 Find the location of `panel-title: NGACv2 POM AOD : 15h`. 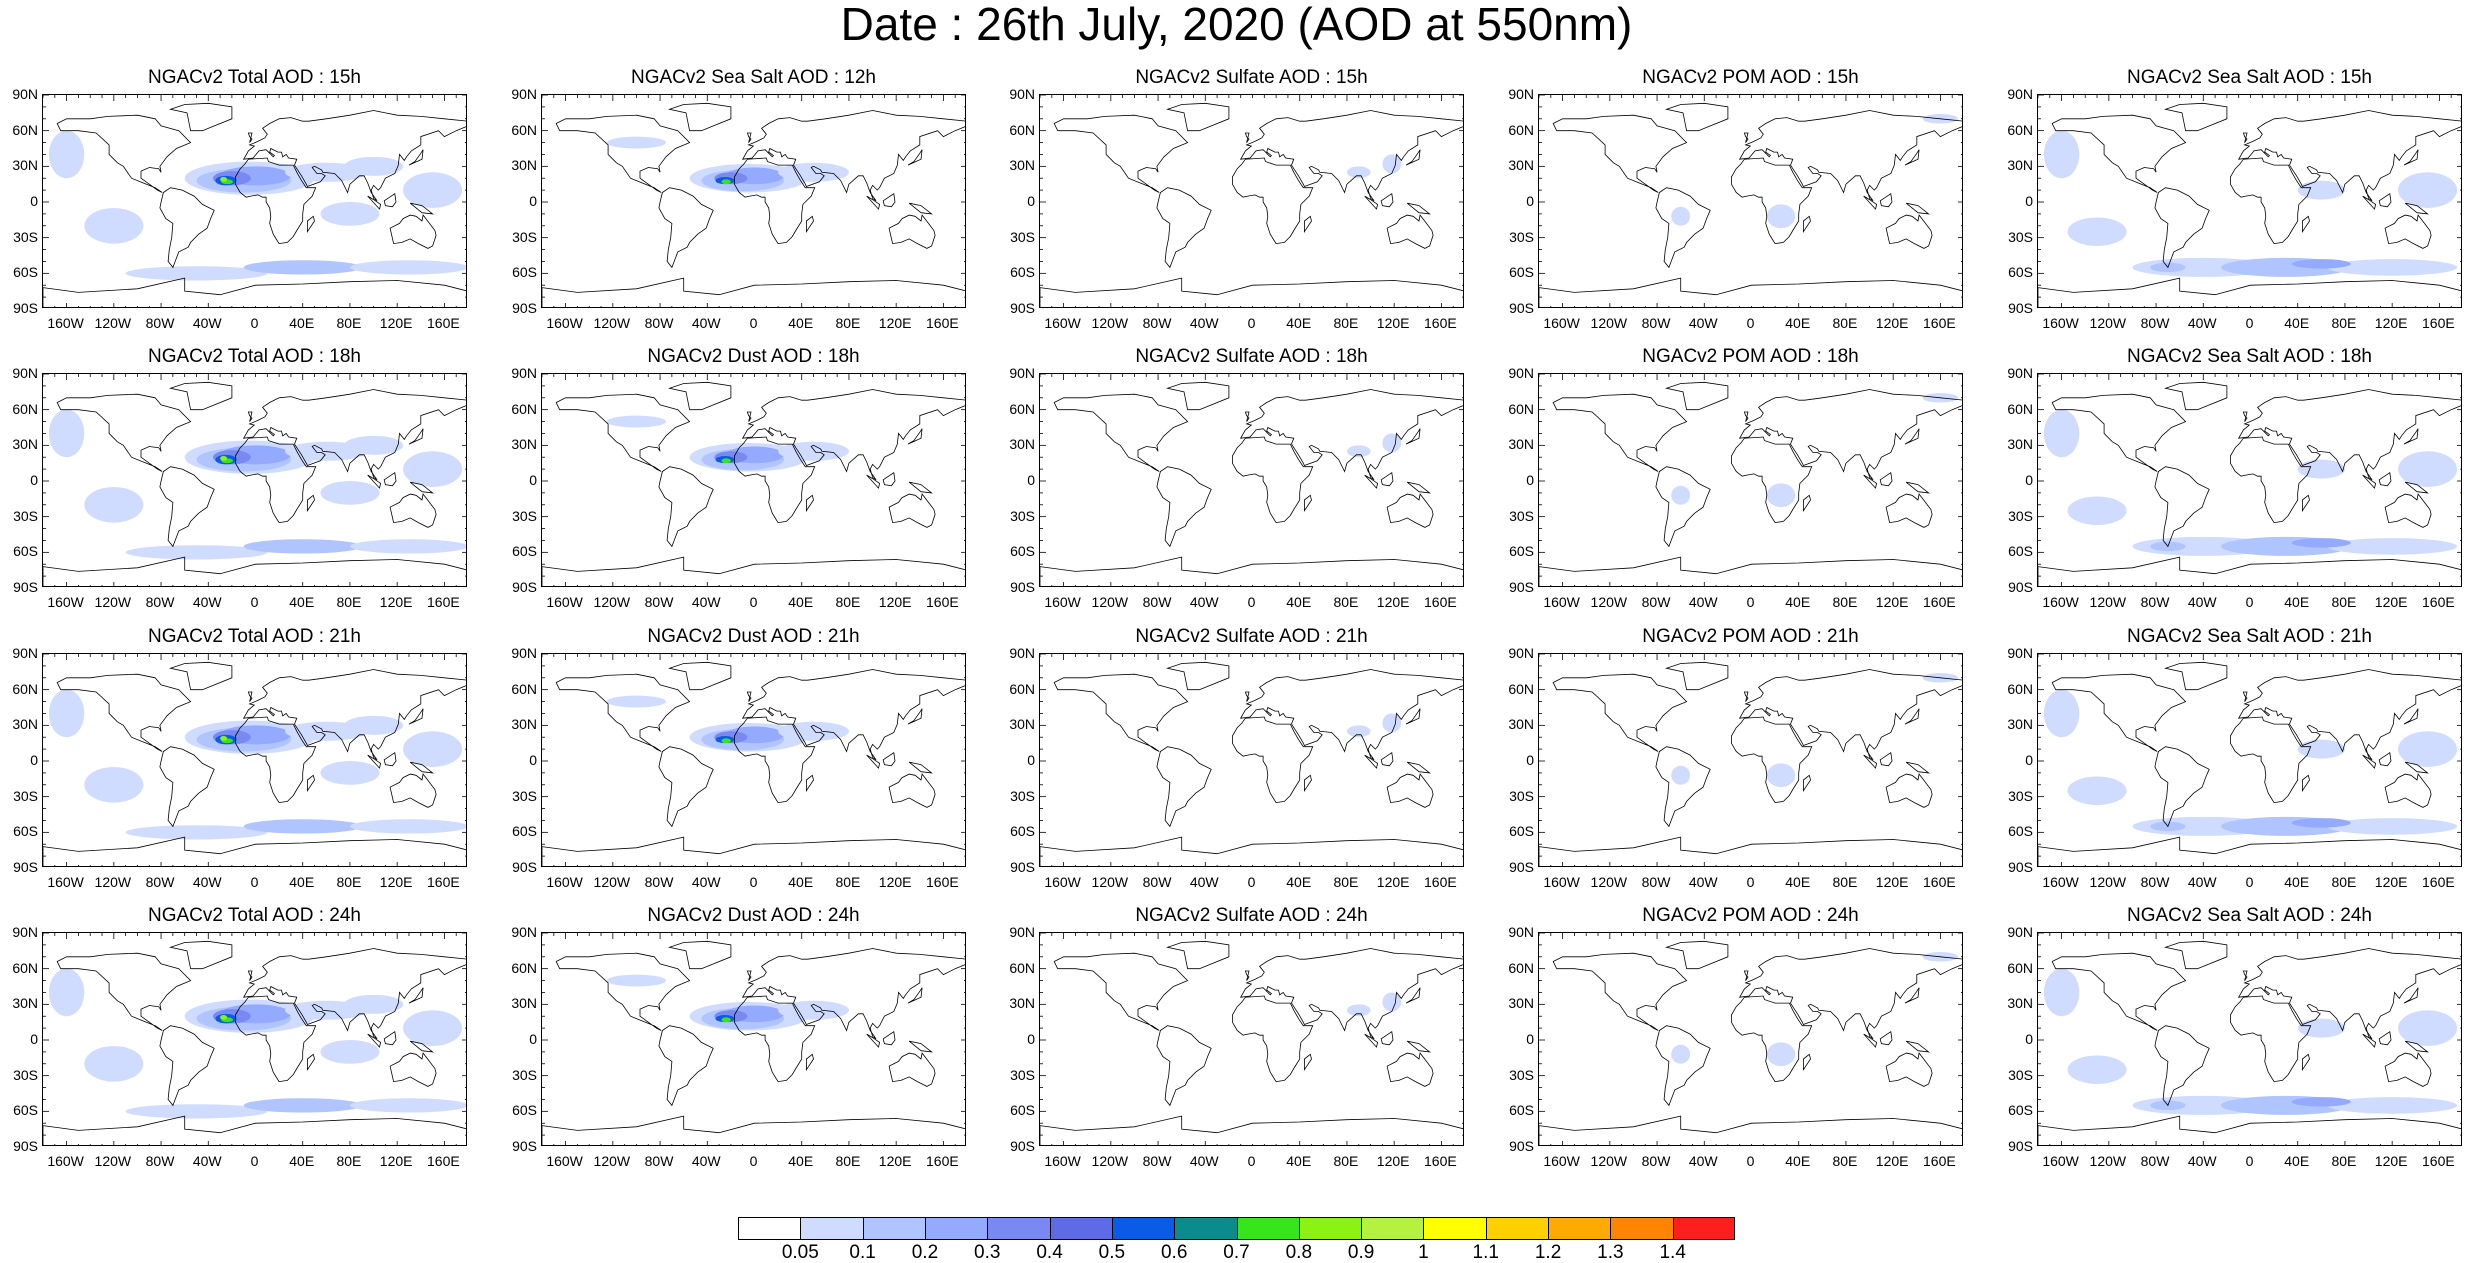

panel-title: NGACv2 POM AOD : 15h is located at coordinates (1750, 77).